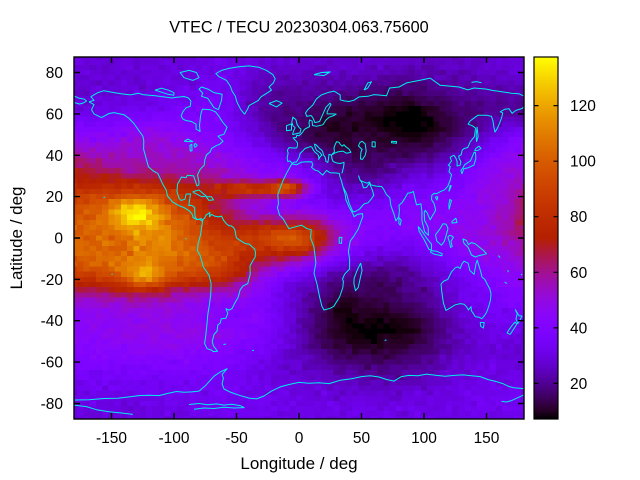 The image size is (640, 480). What do you see at coordinates (583, 106) in the screenshot?
I see `svg-text: 120` at bounding box center [583, 106].